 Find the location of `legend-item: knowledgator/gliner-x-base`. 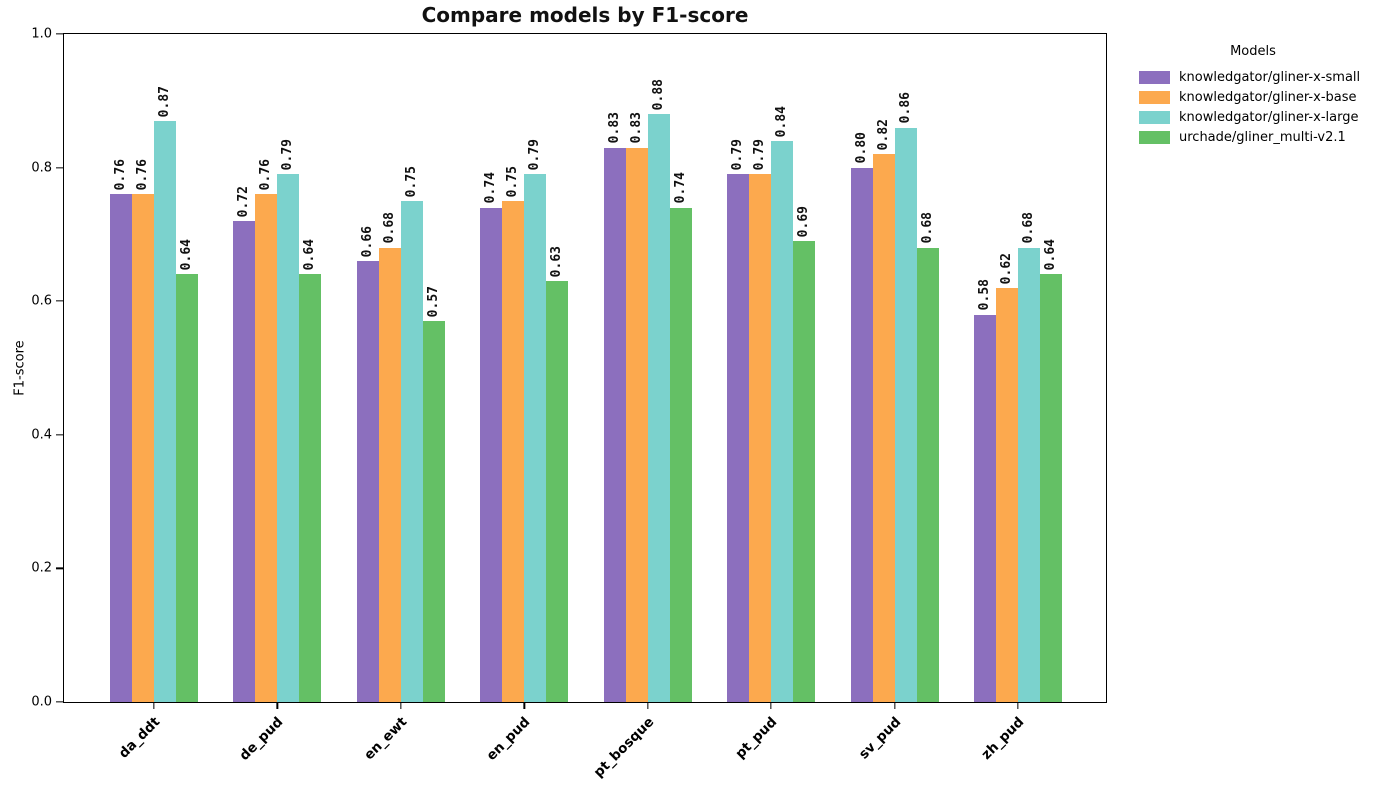

legend-item: knowledgator/gliner-x-base is located at coordinates (1253, 97).